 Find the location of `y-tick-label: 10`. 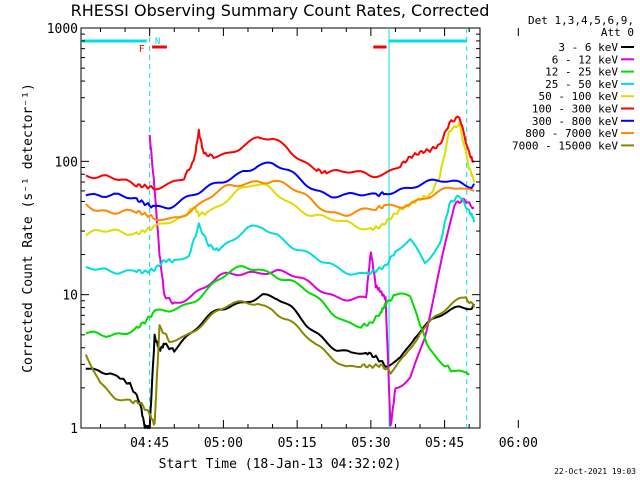

y-tick-label: 10 is located at coordinates (70, 296).